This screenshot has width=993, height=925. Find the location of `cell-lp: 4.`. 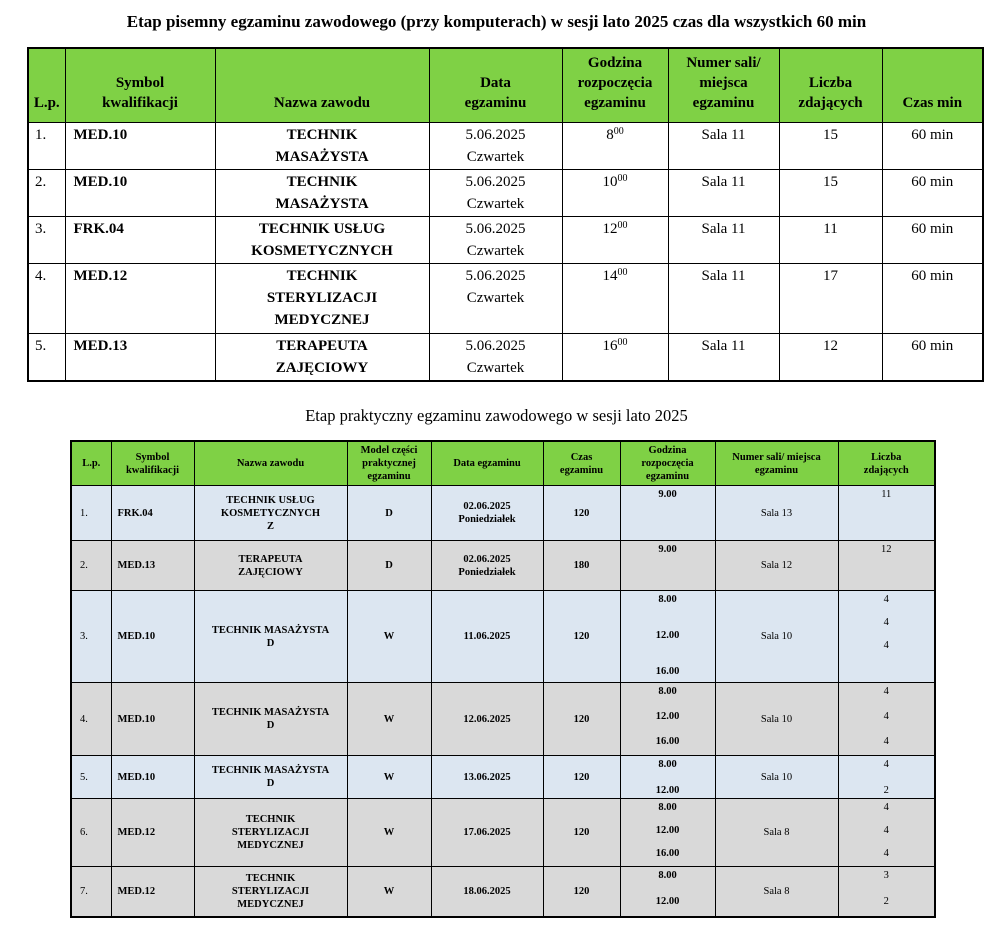

cell-lp: 4. is located at coordinates (91, 719).